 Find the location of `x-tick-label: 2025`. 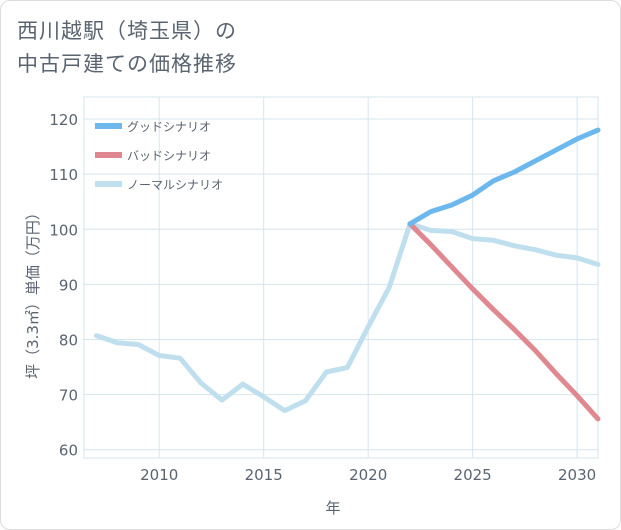

x-tick-label: 2025 is located at coordinates (473, 475).